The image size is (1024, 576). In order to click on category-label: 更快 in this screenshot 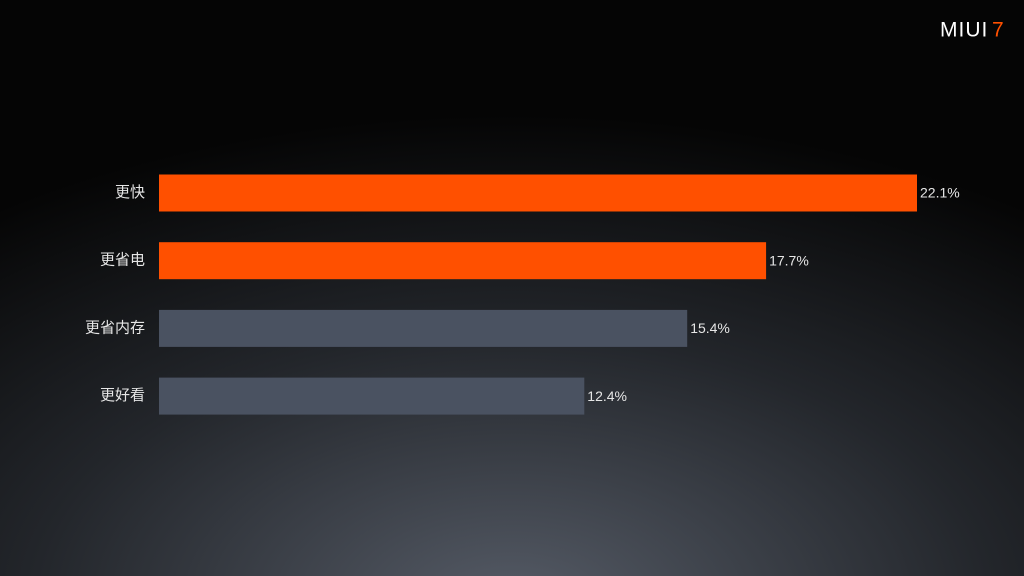, I will do `click(130, 192)`.